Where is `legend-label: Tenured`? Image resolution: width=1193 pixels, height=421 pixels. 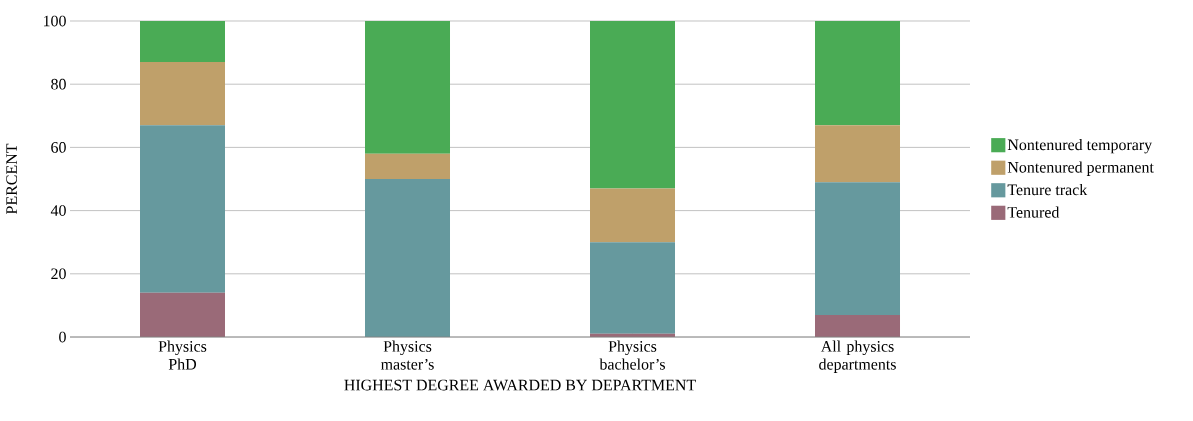 legend-label: Tenured is located at coordinates (1033, 212).